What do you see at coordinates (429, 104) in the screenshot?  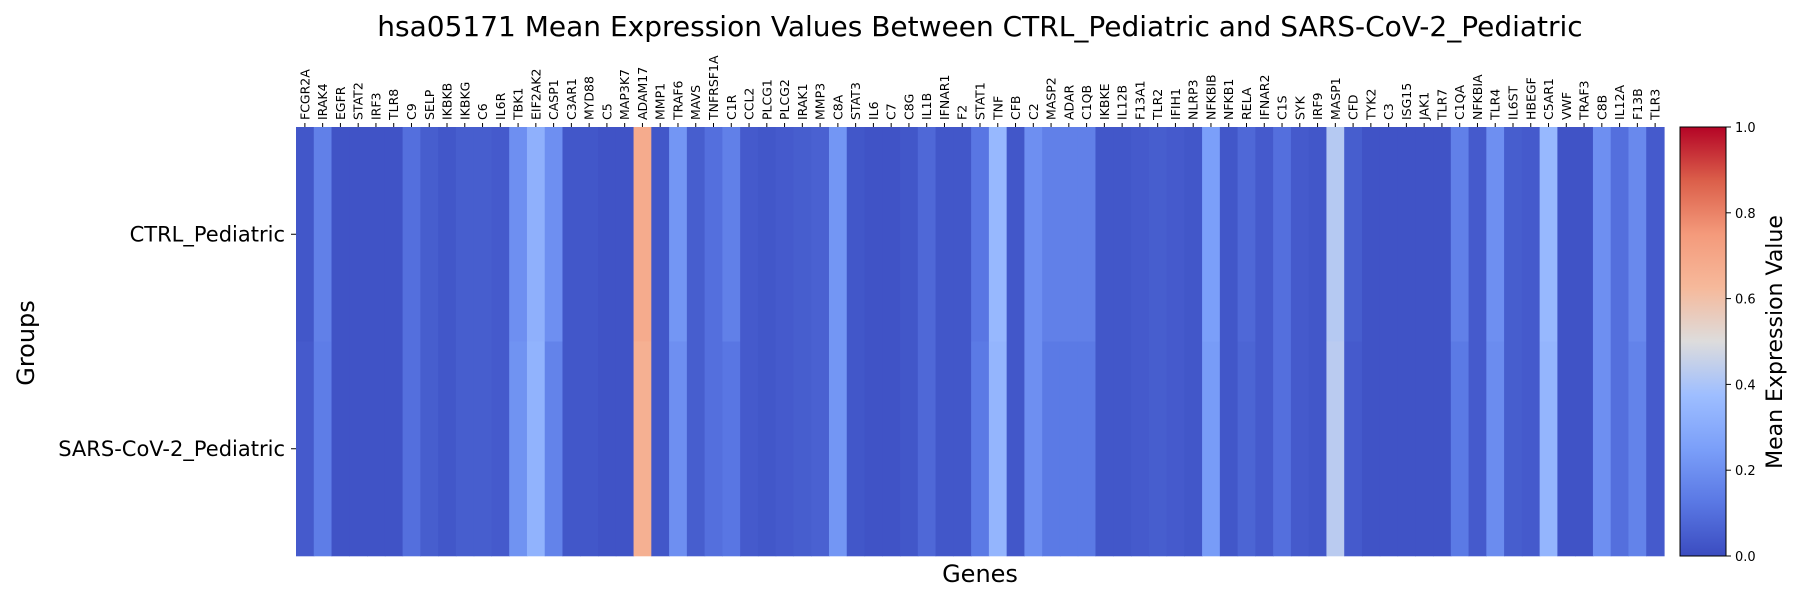 I see `x-tick-label: SELP` at bounding box center [429, 104].